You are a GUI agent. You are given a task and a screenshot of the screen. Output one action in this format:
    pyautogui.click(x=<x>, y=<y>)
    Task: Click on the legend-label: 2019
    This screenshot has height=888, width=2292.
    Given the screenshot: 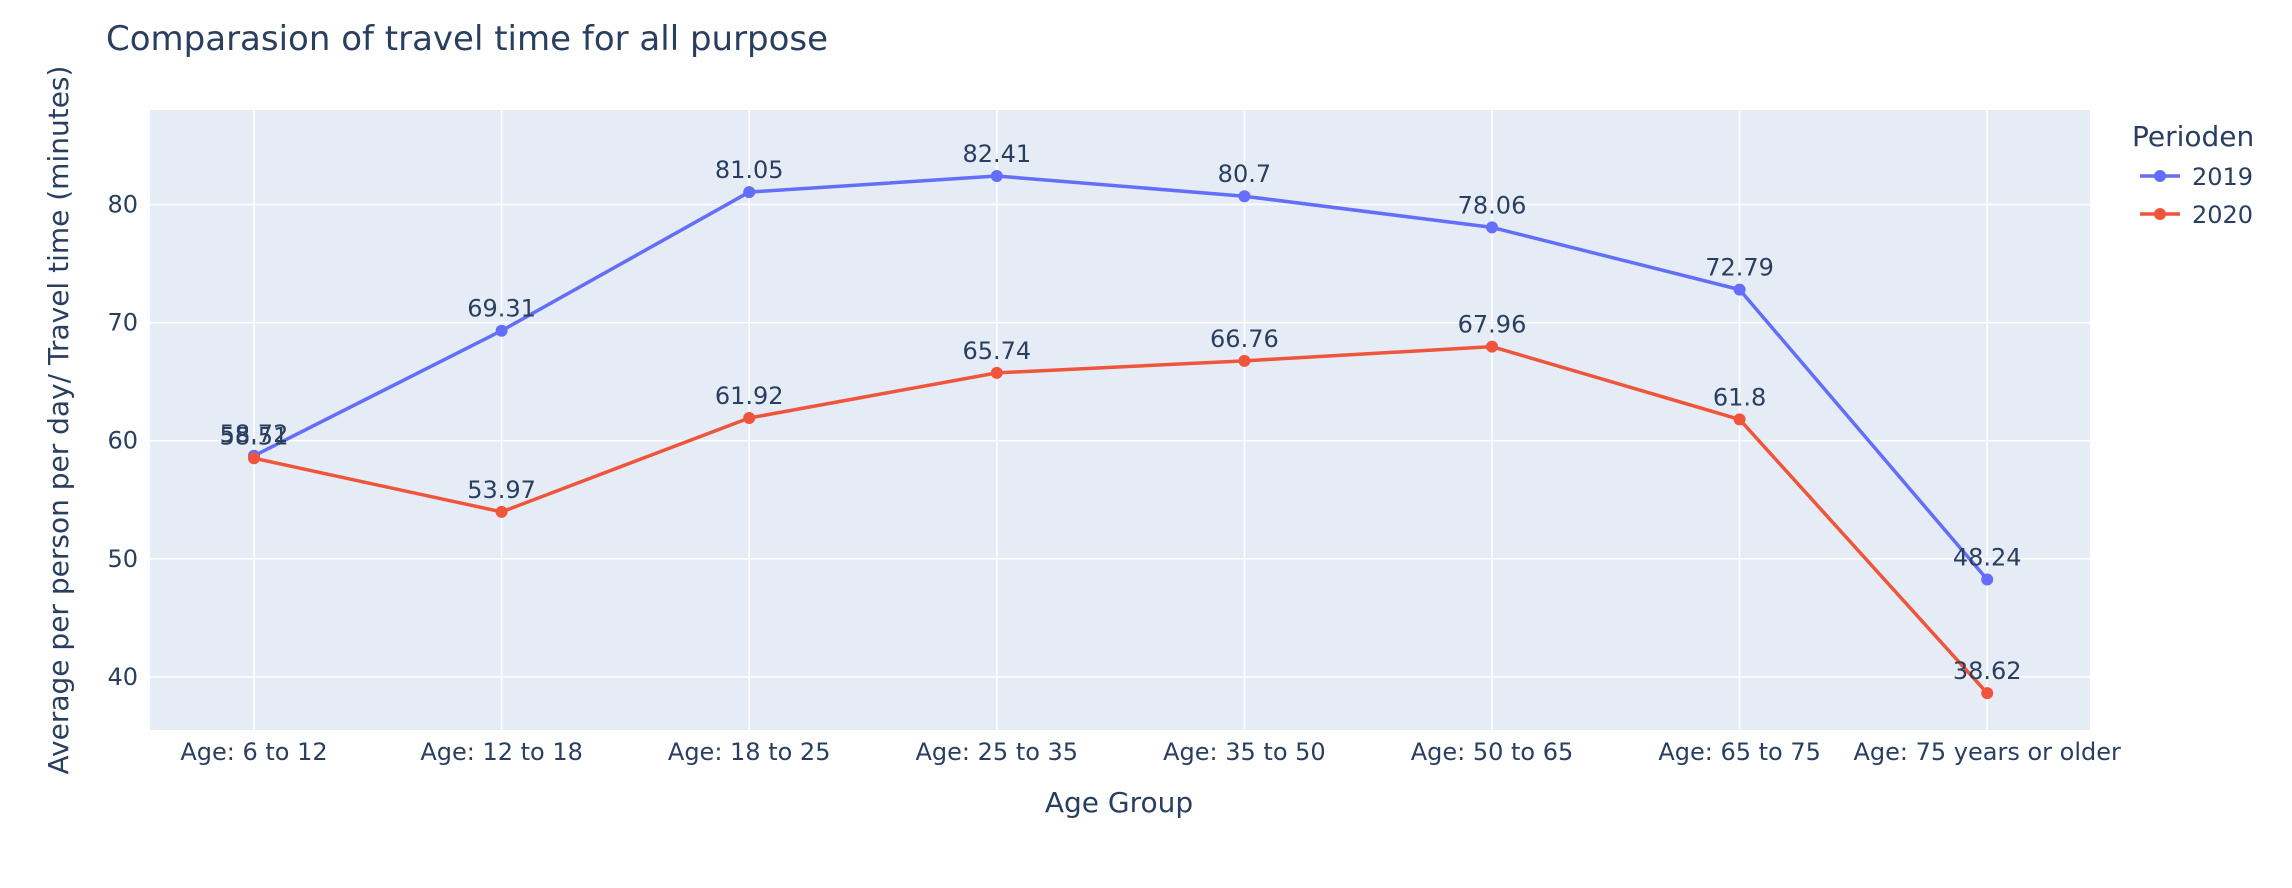 What is the action you would take?
    pyautogui.click(x=2222, y=177)
    